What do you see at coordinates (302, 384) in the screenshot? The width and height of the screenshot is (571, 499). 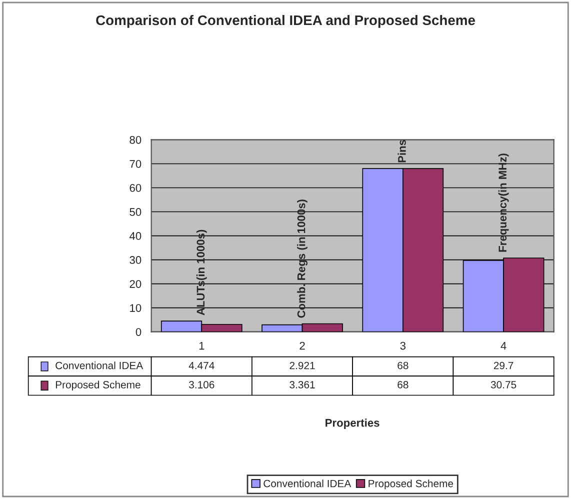 I see `data-label: 3.361` at bounding box center [302, 384].